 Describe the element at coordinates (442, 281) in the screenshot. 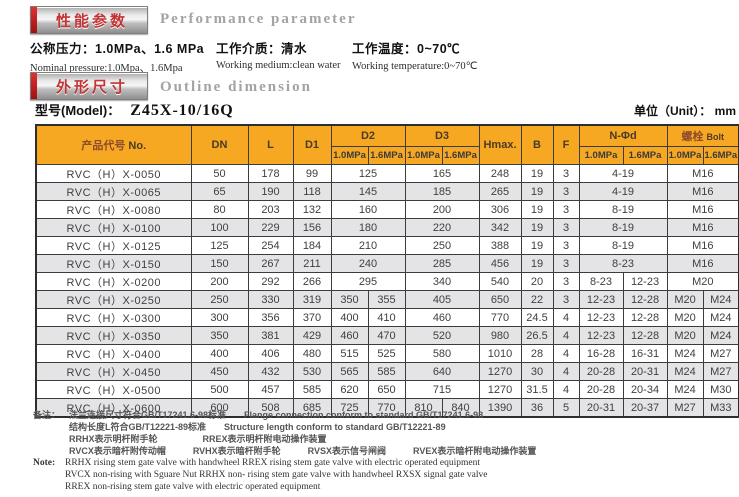

I see `table-cell: 340` at that location.